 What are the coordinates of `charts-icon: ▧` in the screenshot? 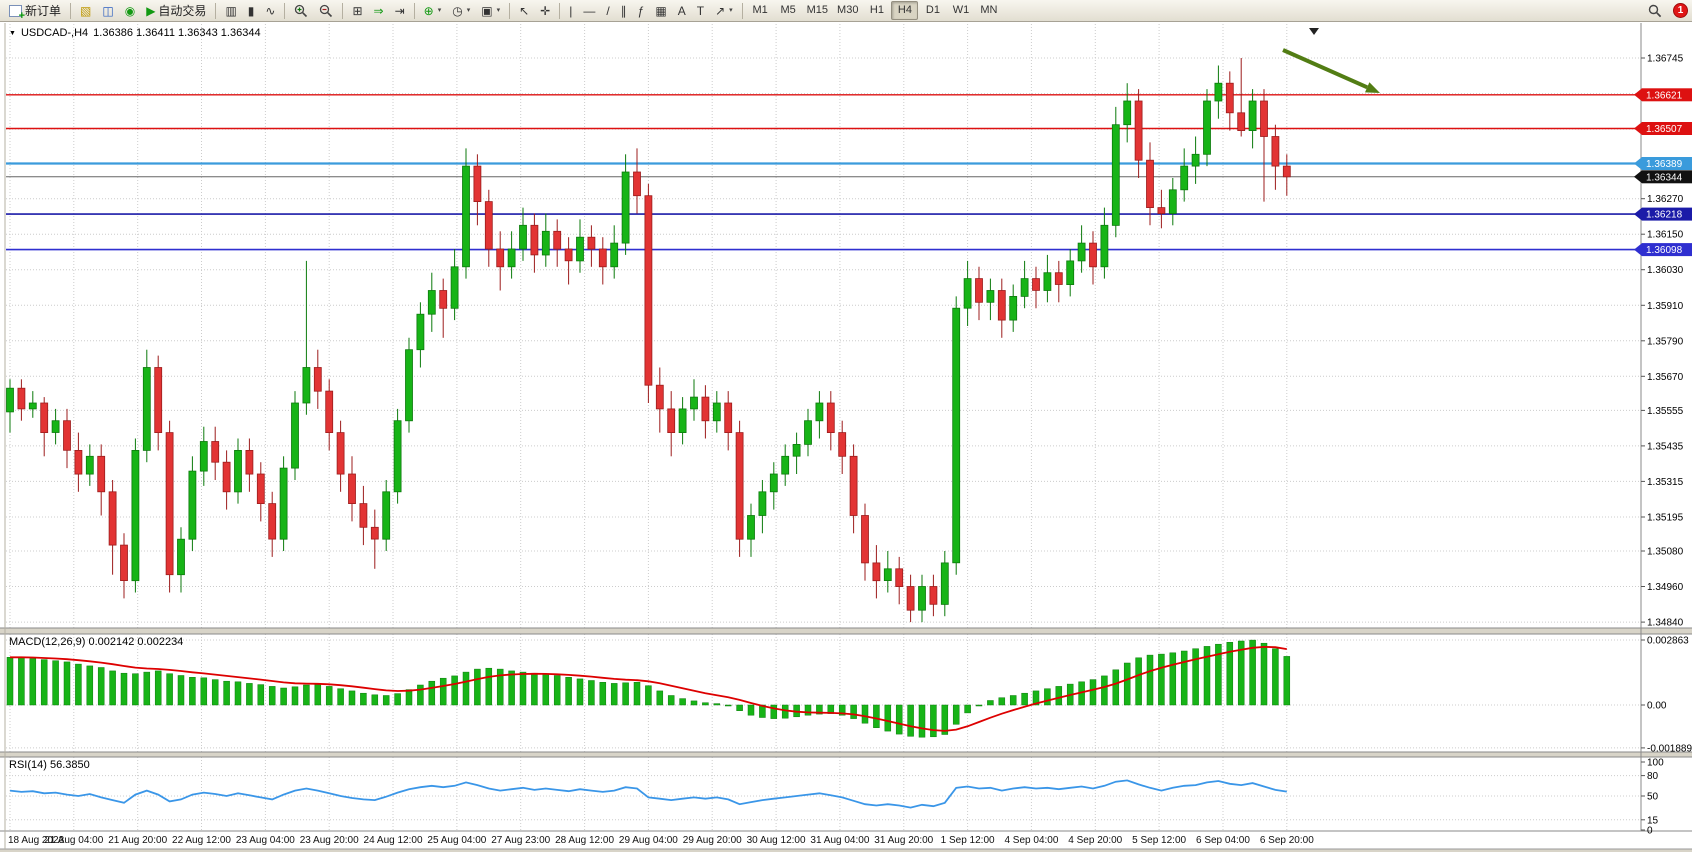 It's located at (86, 10).